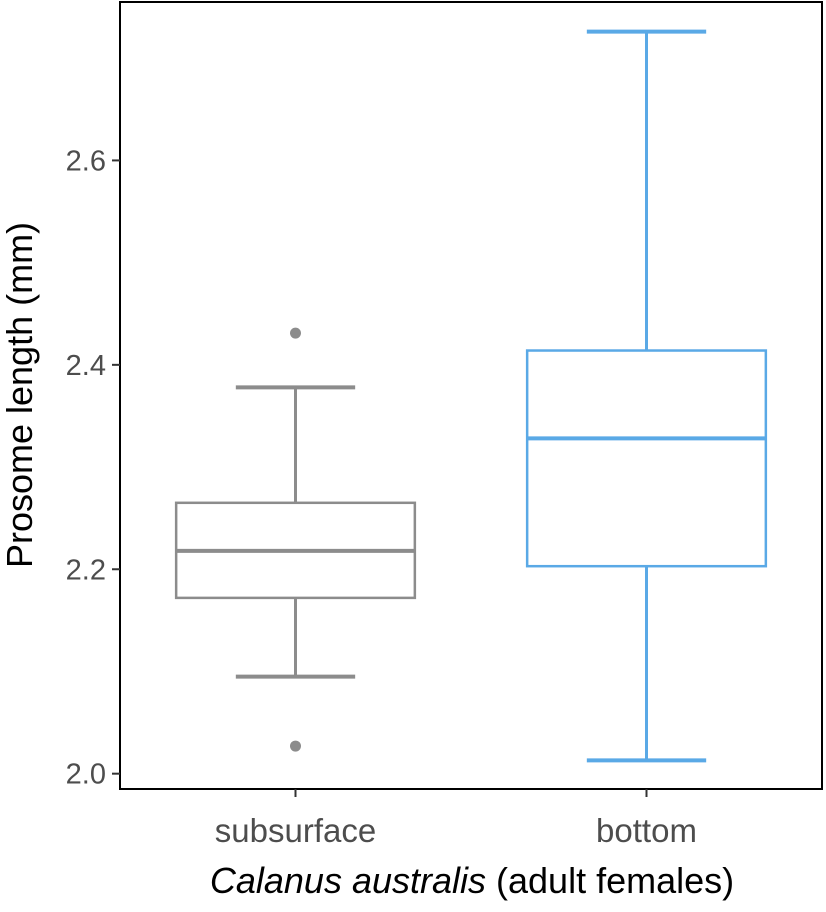 This screenshot has height=912, width=826. I want to click on y-tick-label: 2.4, so click(86, 366).